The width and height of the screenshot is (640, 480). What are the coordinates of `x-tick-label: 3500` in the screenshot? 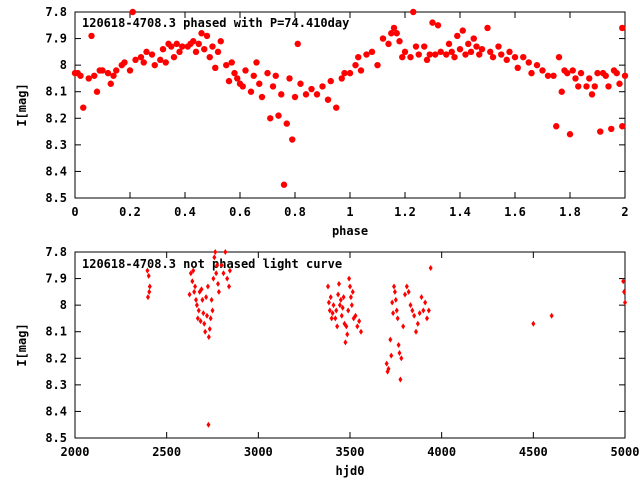 It's located at (350, 452).